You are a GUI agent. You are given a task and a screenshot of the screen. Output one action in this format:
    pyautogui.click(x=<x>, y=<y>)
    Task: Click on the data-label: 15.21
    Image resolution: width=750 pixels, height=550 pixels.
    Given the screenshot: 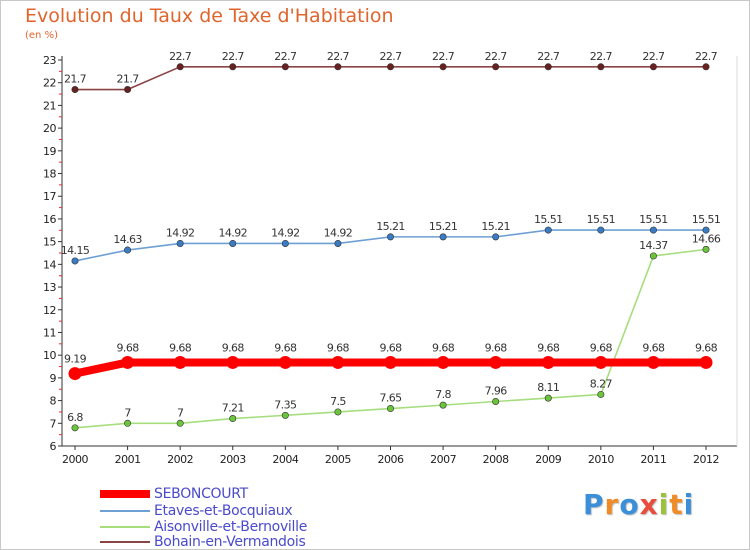 What is the action you would take?
    pyautogui.click(x=495, y=226)
    